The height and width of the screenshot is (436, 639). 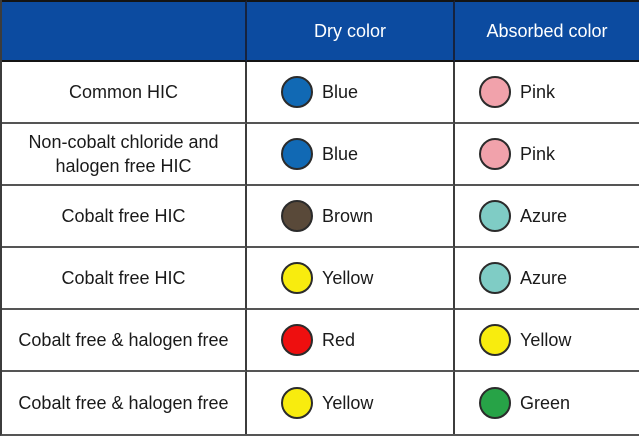 What do you see at coordinates (124, 31) in the screenshot?
I see `header-cell-name` at bounding box center [124, 31].